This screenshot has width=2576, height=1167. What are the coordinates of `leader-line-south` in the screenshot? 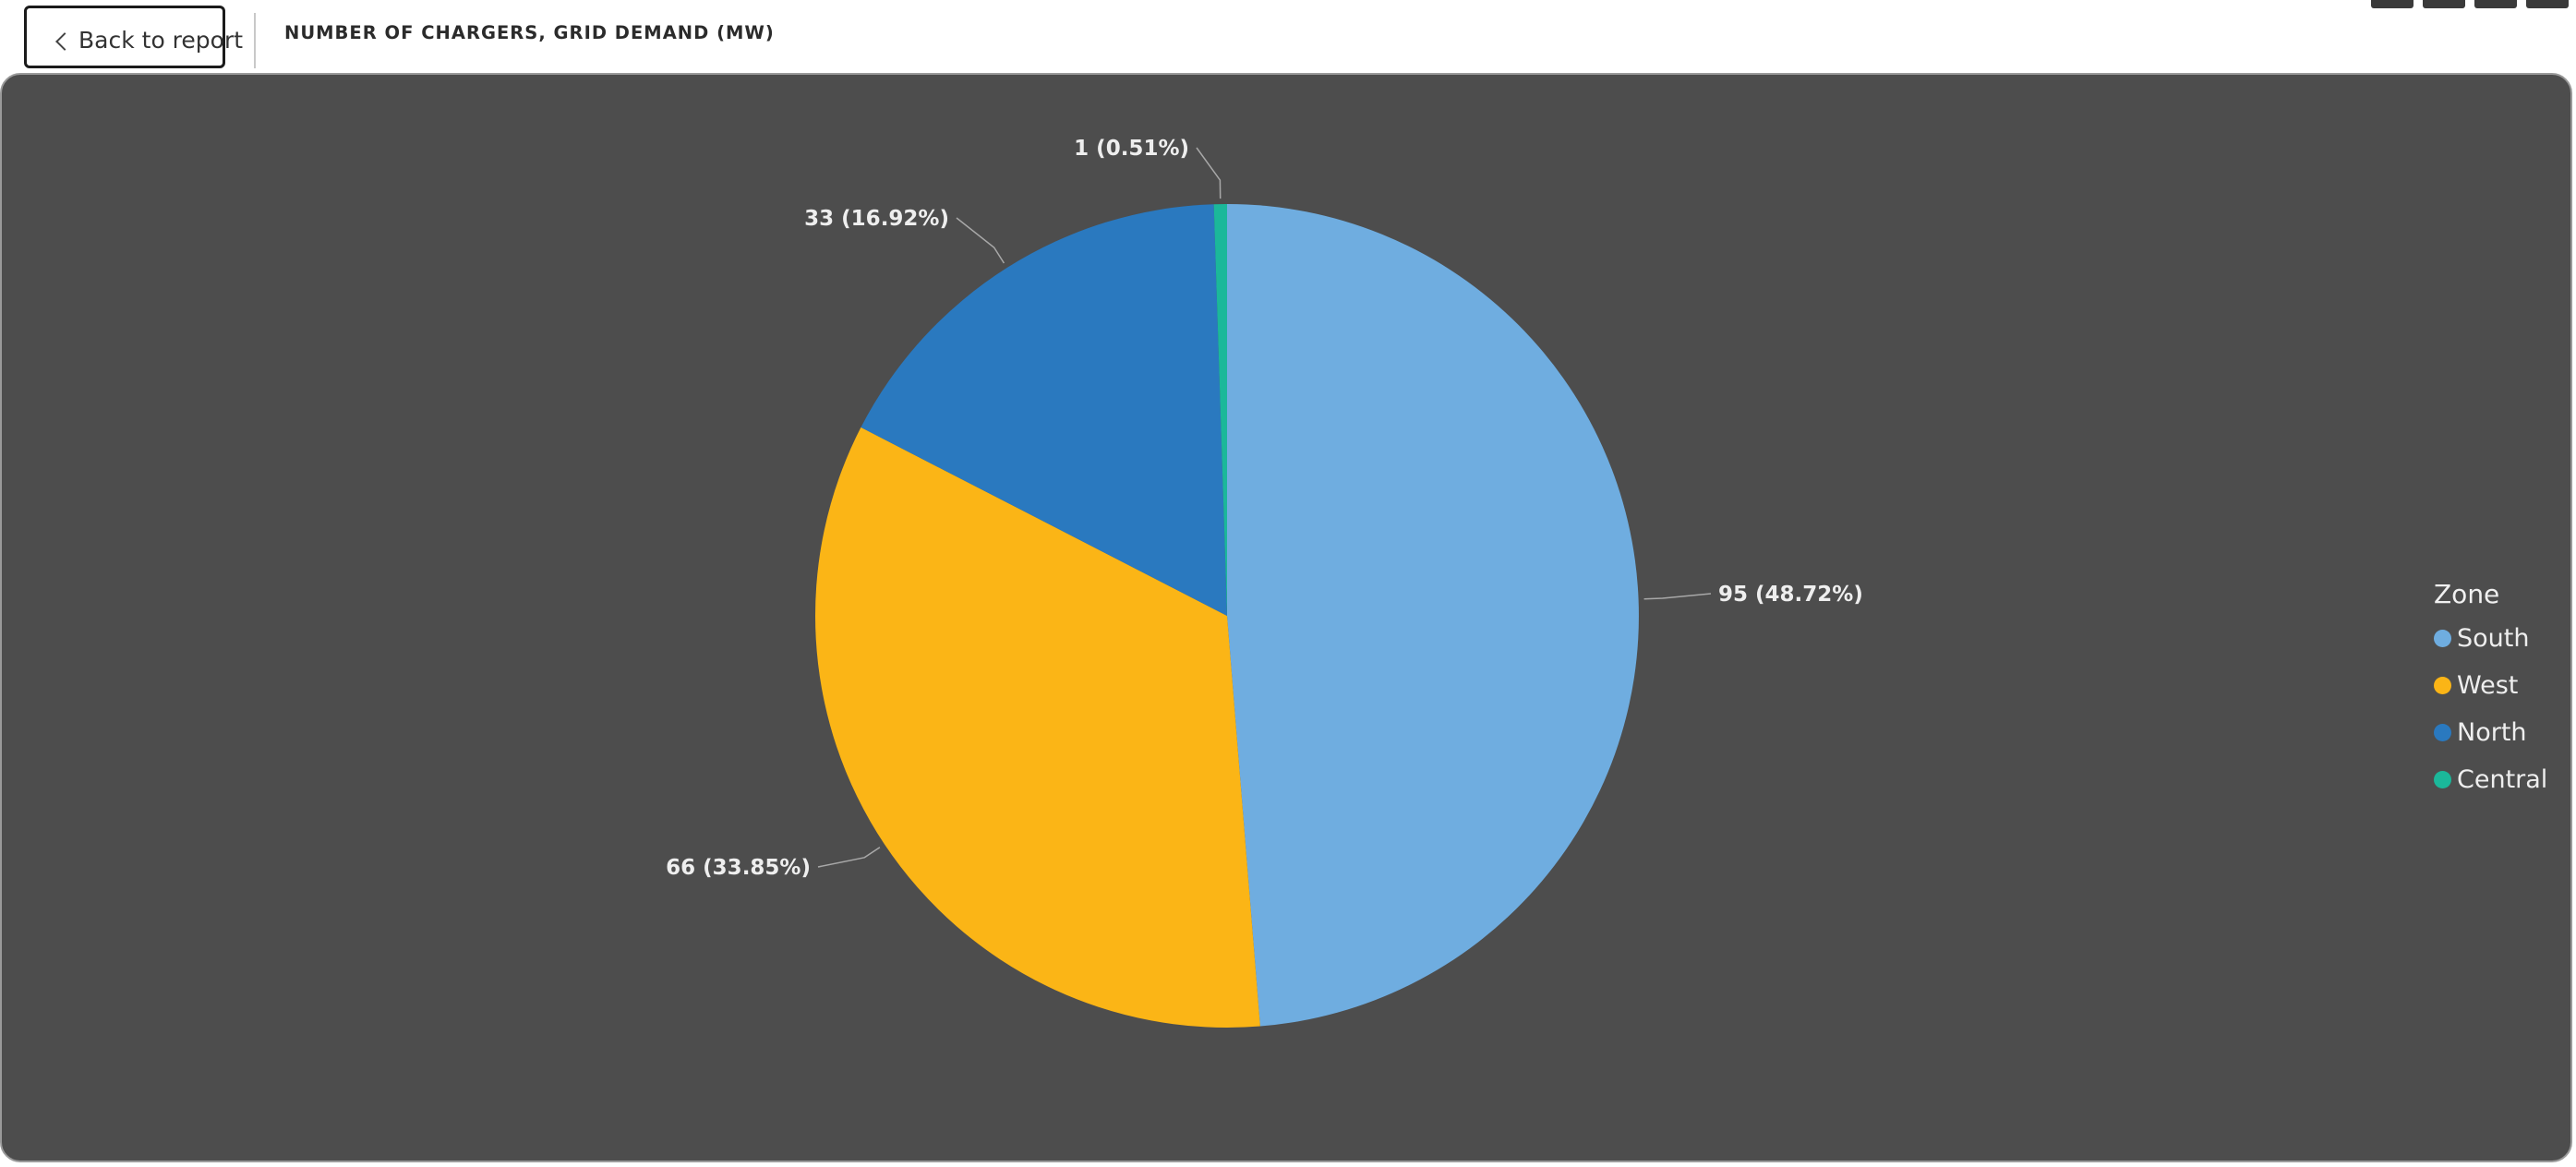 It's located at (1677, 596).